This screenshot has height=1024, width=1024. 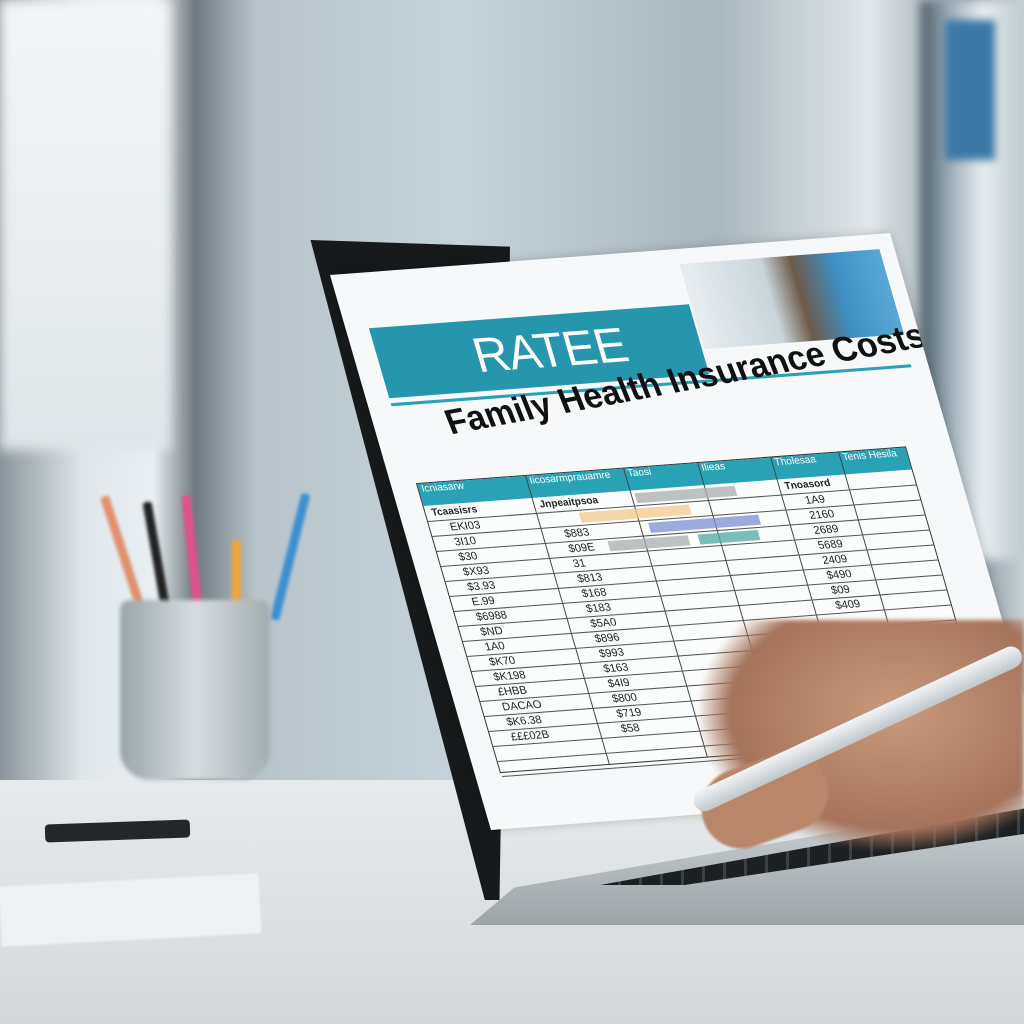 I want to click on table-cell: 2160, so click(x=821, y=515).